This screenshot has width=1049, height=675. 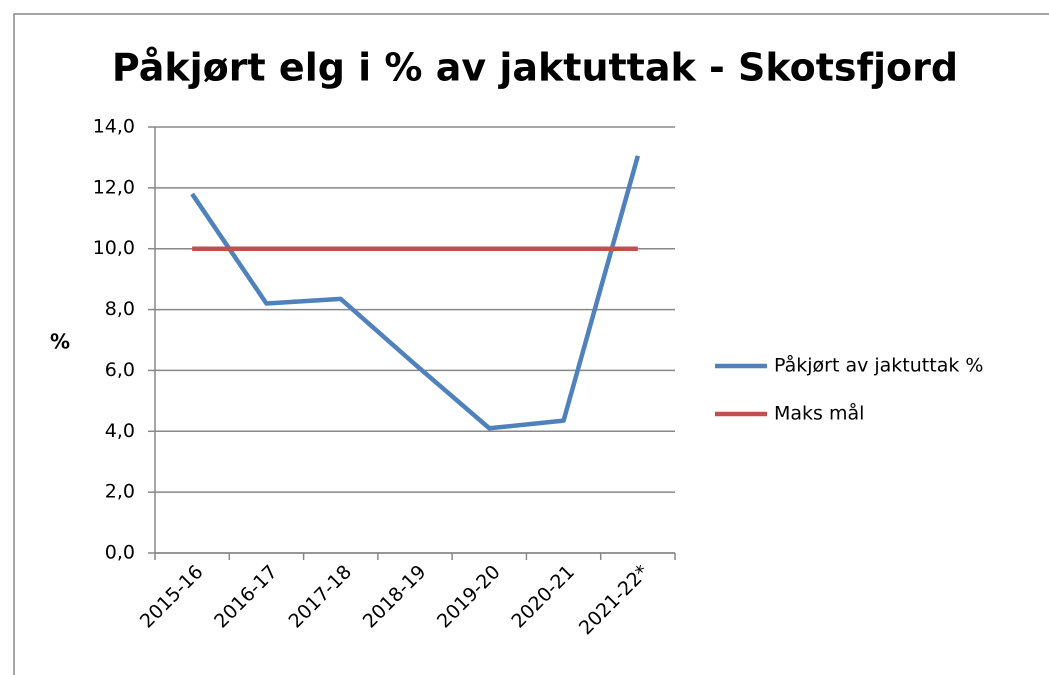 I want to click on y-tick-label: 12,0, so click(x=114, y=187).